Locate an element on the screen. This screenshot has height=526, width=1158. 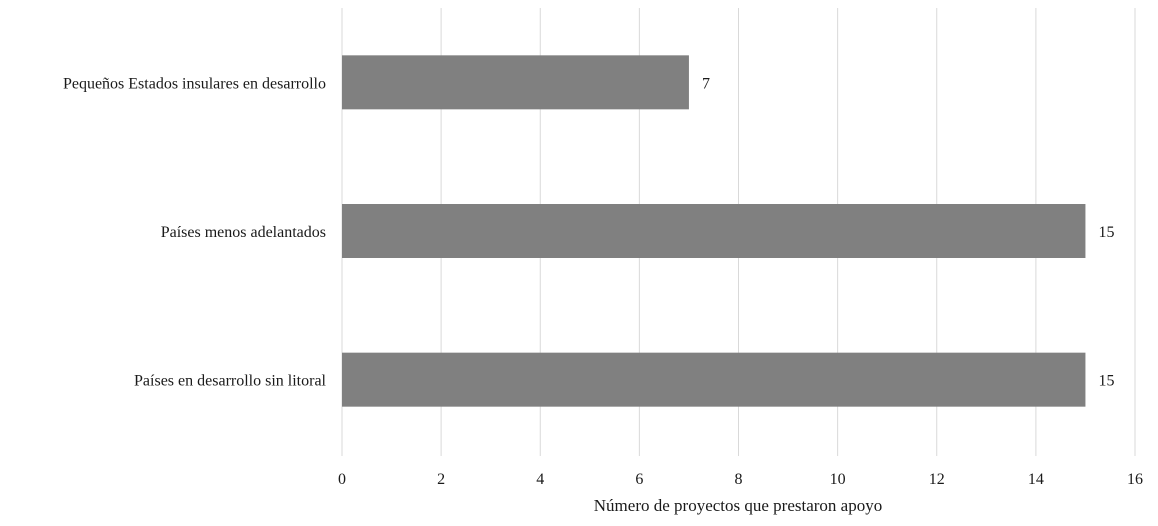
x-tick-label-12: 12 is located at coordinates (937, 479).